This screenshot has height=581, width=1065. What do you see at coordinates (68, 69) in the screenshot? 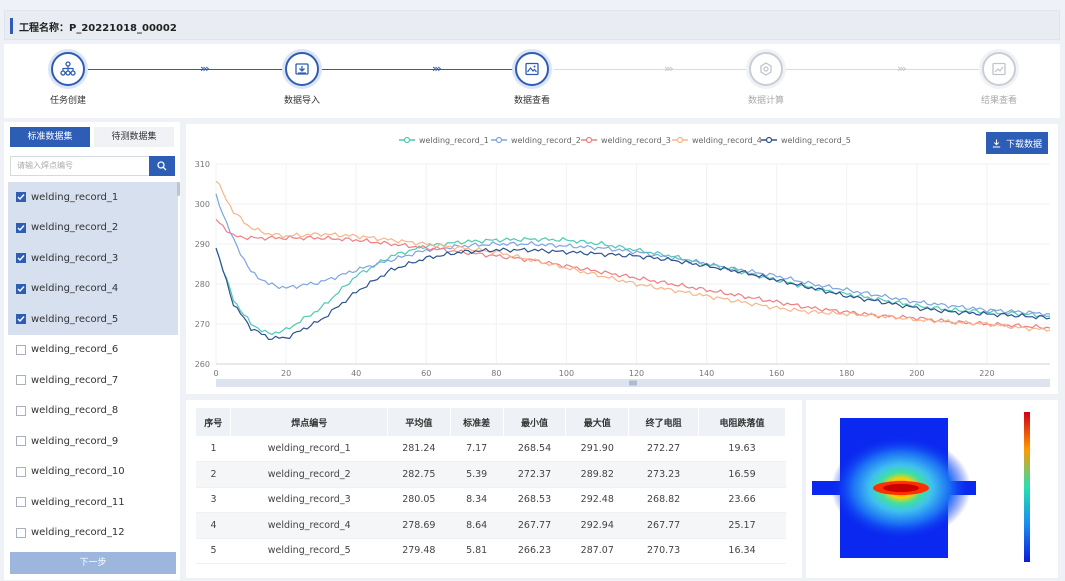
I see `network-icon` at bounding box center [68, 69].